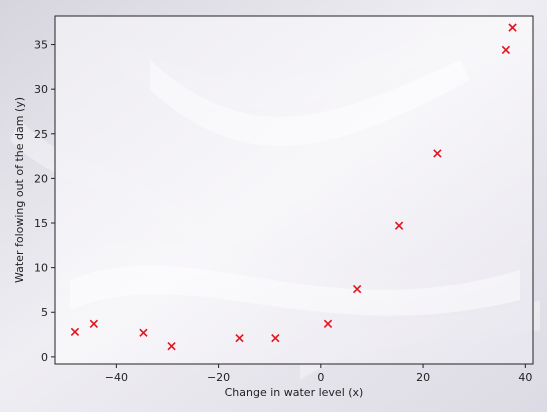 This screenshot has width=547, height=412. Describe the element at coordinates (423, 377) in the screenshot. I see `x-tick-label: 20` at that location.